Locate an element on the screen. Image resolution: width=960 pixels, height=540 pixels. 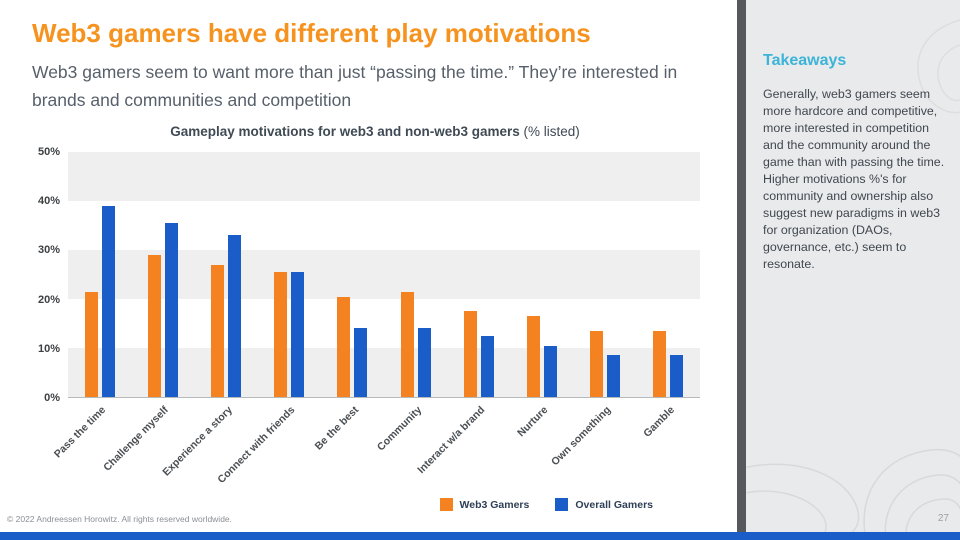
x-axis-label: Pass the time is located at coordinates (80, 432).